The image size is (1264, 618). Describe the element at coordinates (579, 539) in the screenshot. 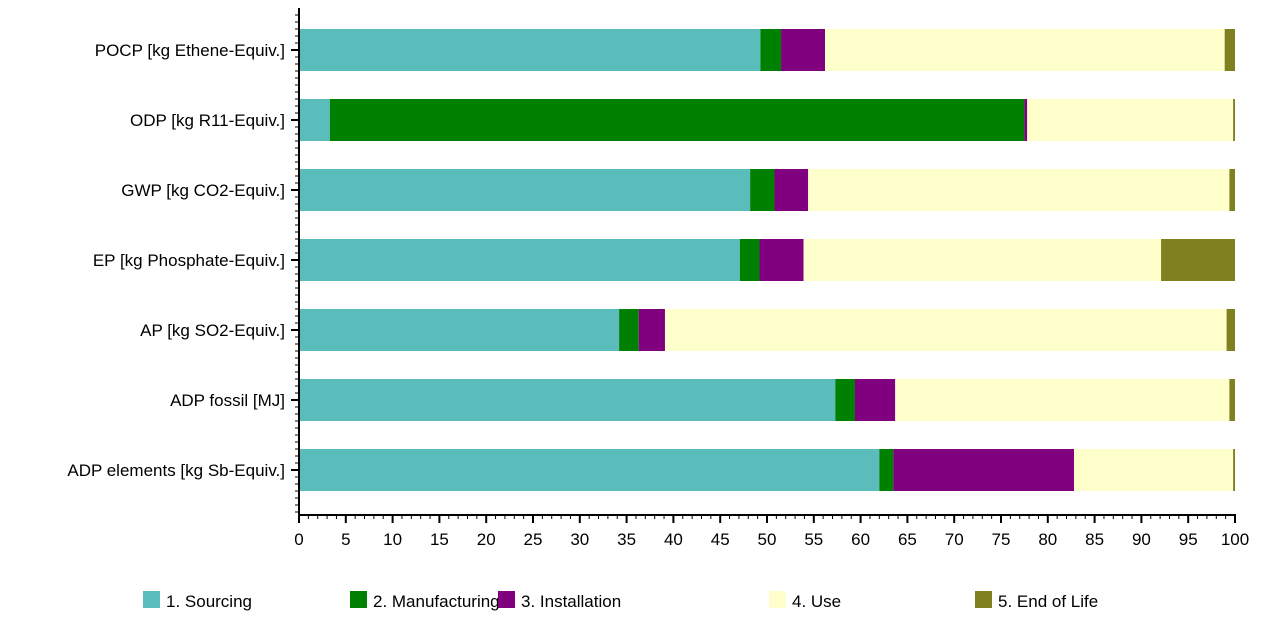

I see `x-tick-label: 30` at that location.